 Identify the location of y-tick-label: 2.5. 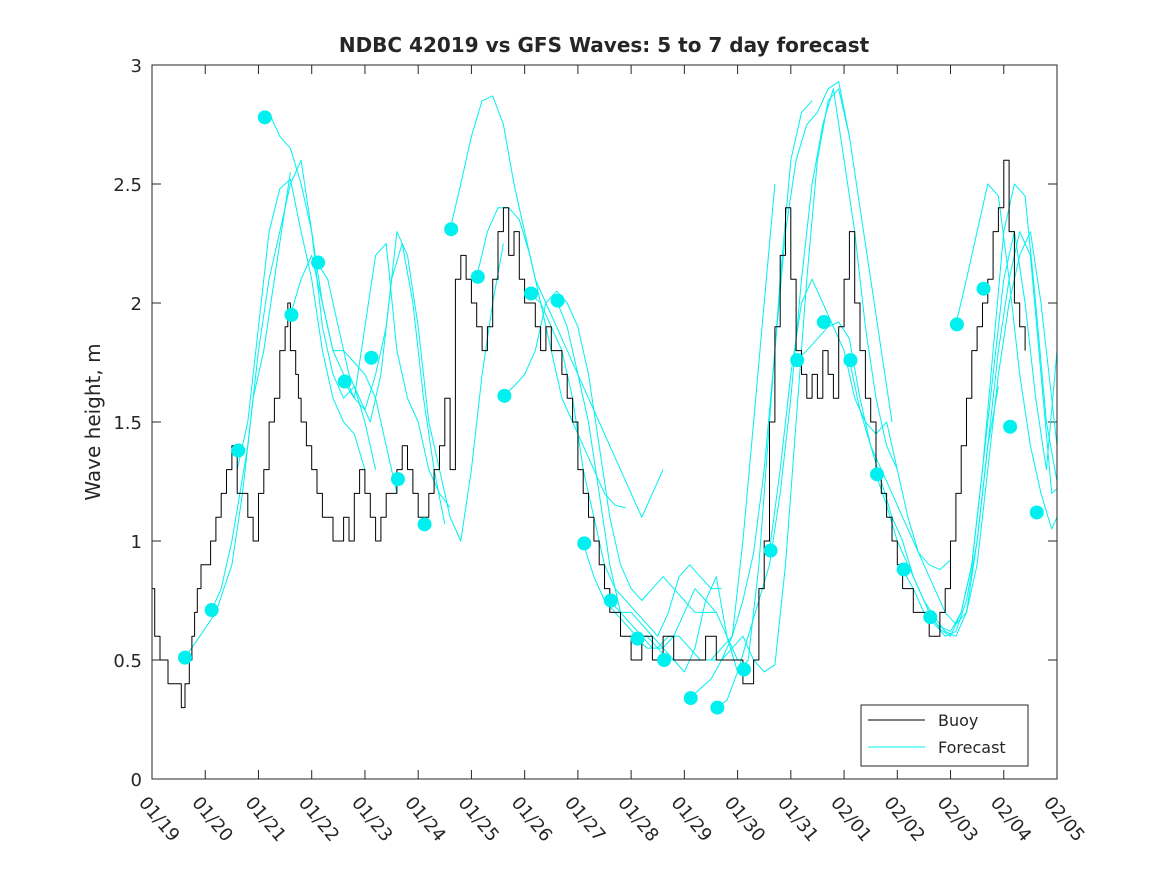
(127, 185).